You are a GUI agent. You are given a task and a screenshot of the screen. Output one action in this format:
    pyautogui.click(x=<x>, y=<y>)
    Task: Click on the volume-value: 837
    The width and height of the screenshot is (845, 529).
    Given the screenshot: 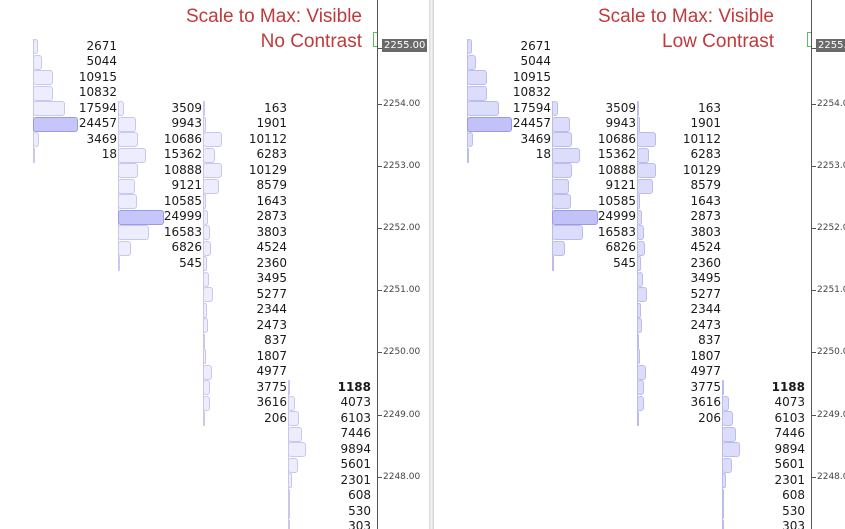 What is the action you would take?
    pyautogui.click(x=275, y=340)
    